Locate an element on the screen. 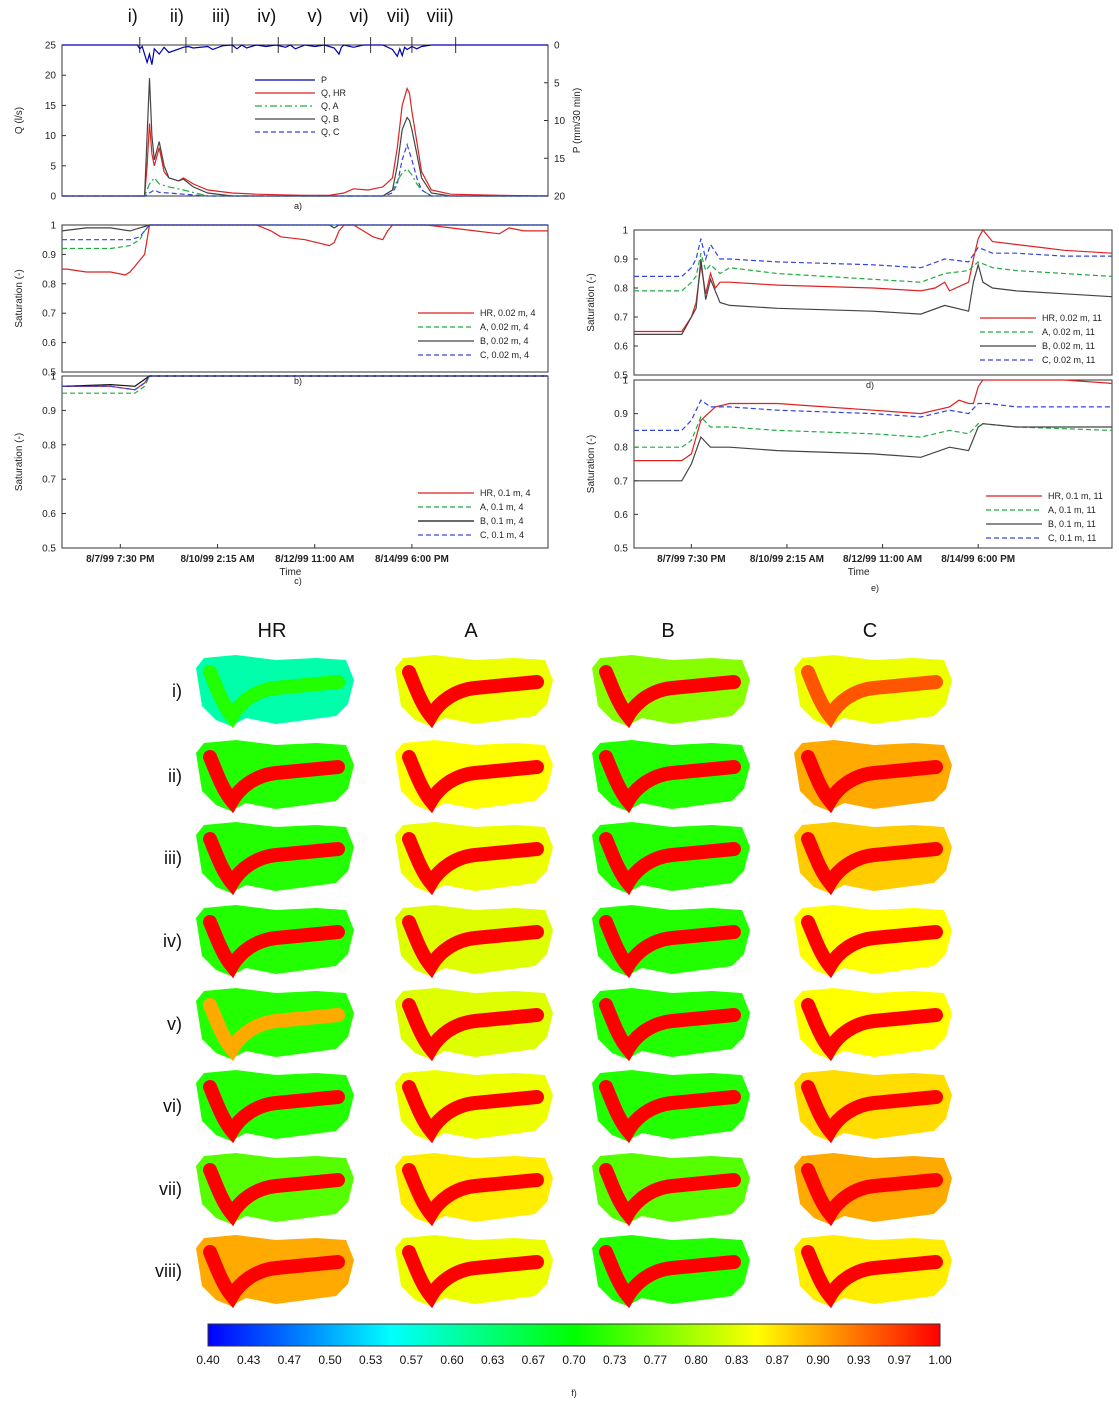 The height and width of the screenshot is (1403, 1119). legend-label: C, 0.02 m, 4 is located at coordinates (504, 355).